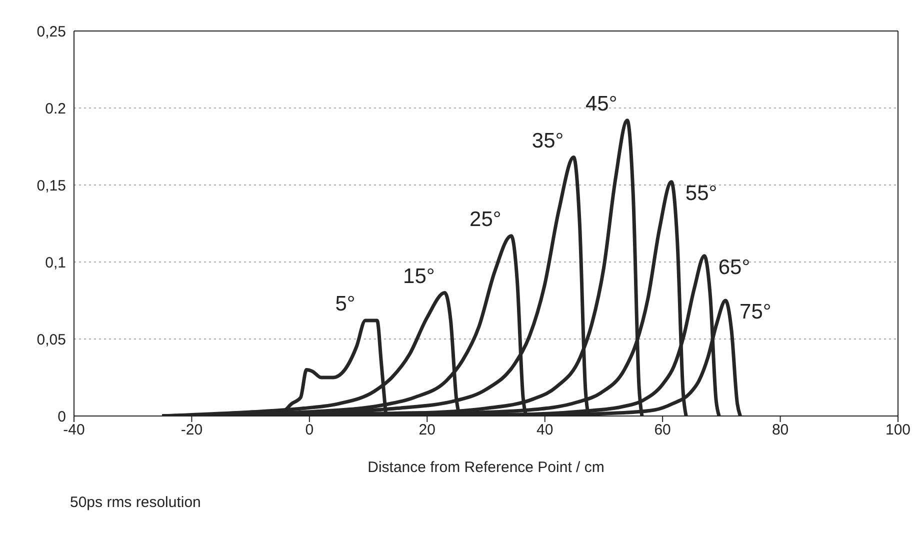 This screenshot has height=534, width=923. Describe the element at coordinates (135, 502) in the screenshot. I see `text: 50ps rms resolution` at that location.